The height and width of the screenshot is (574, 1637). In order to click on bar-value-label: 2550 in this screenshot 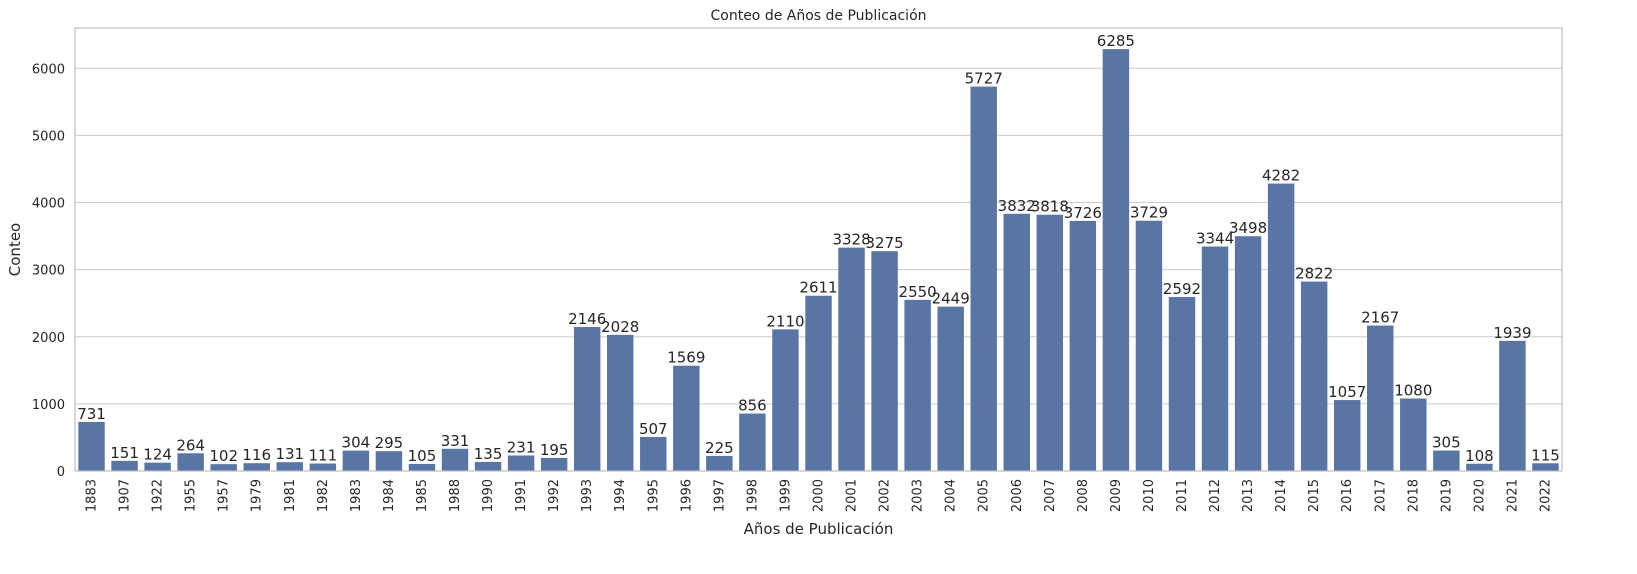, I will do `click(918, 292)`.